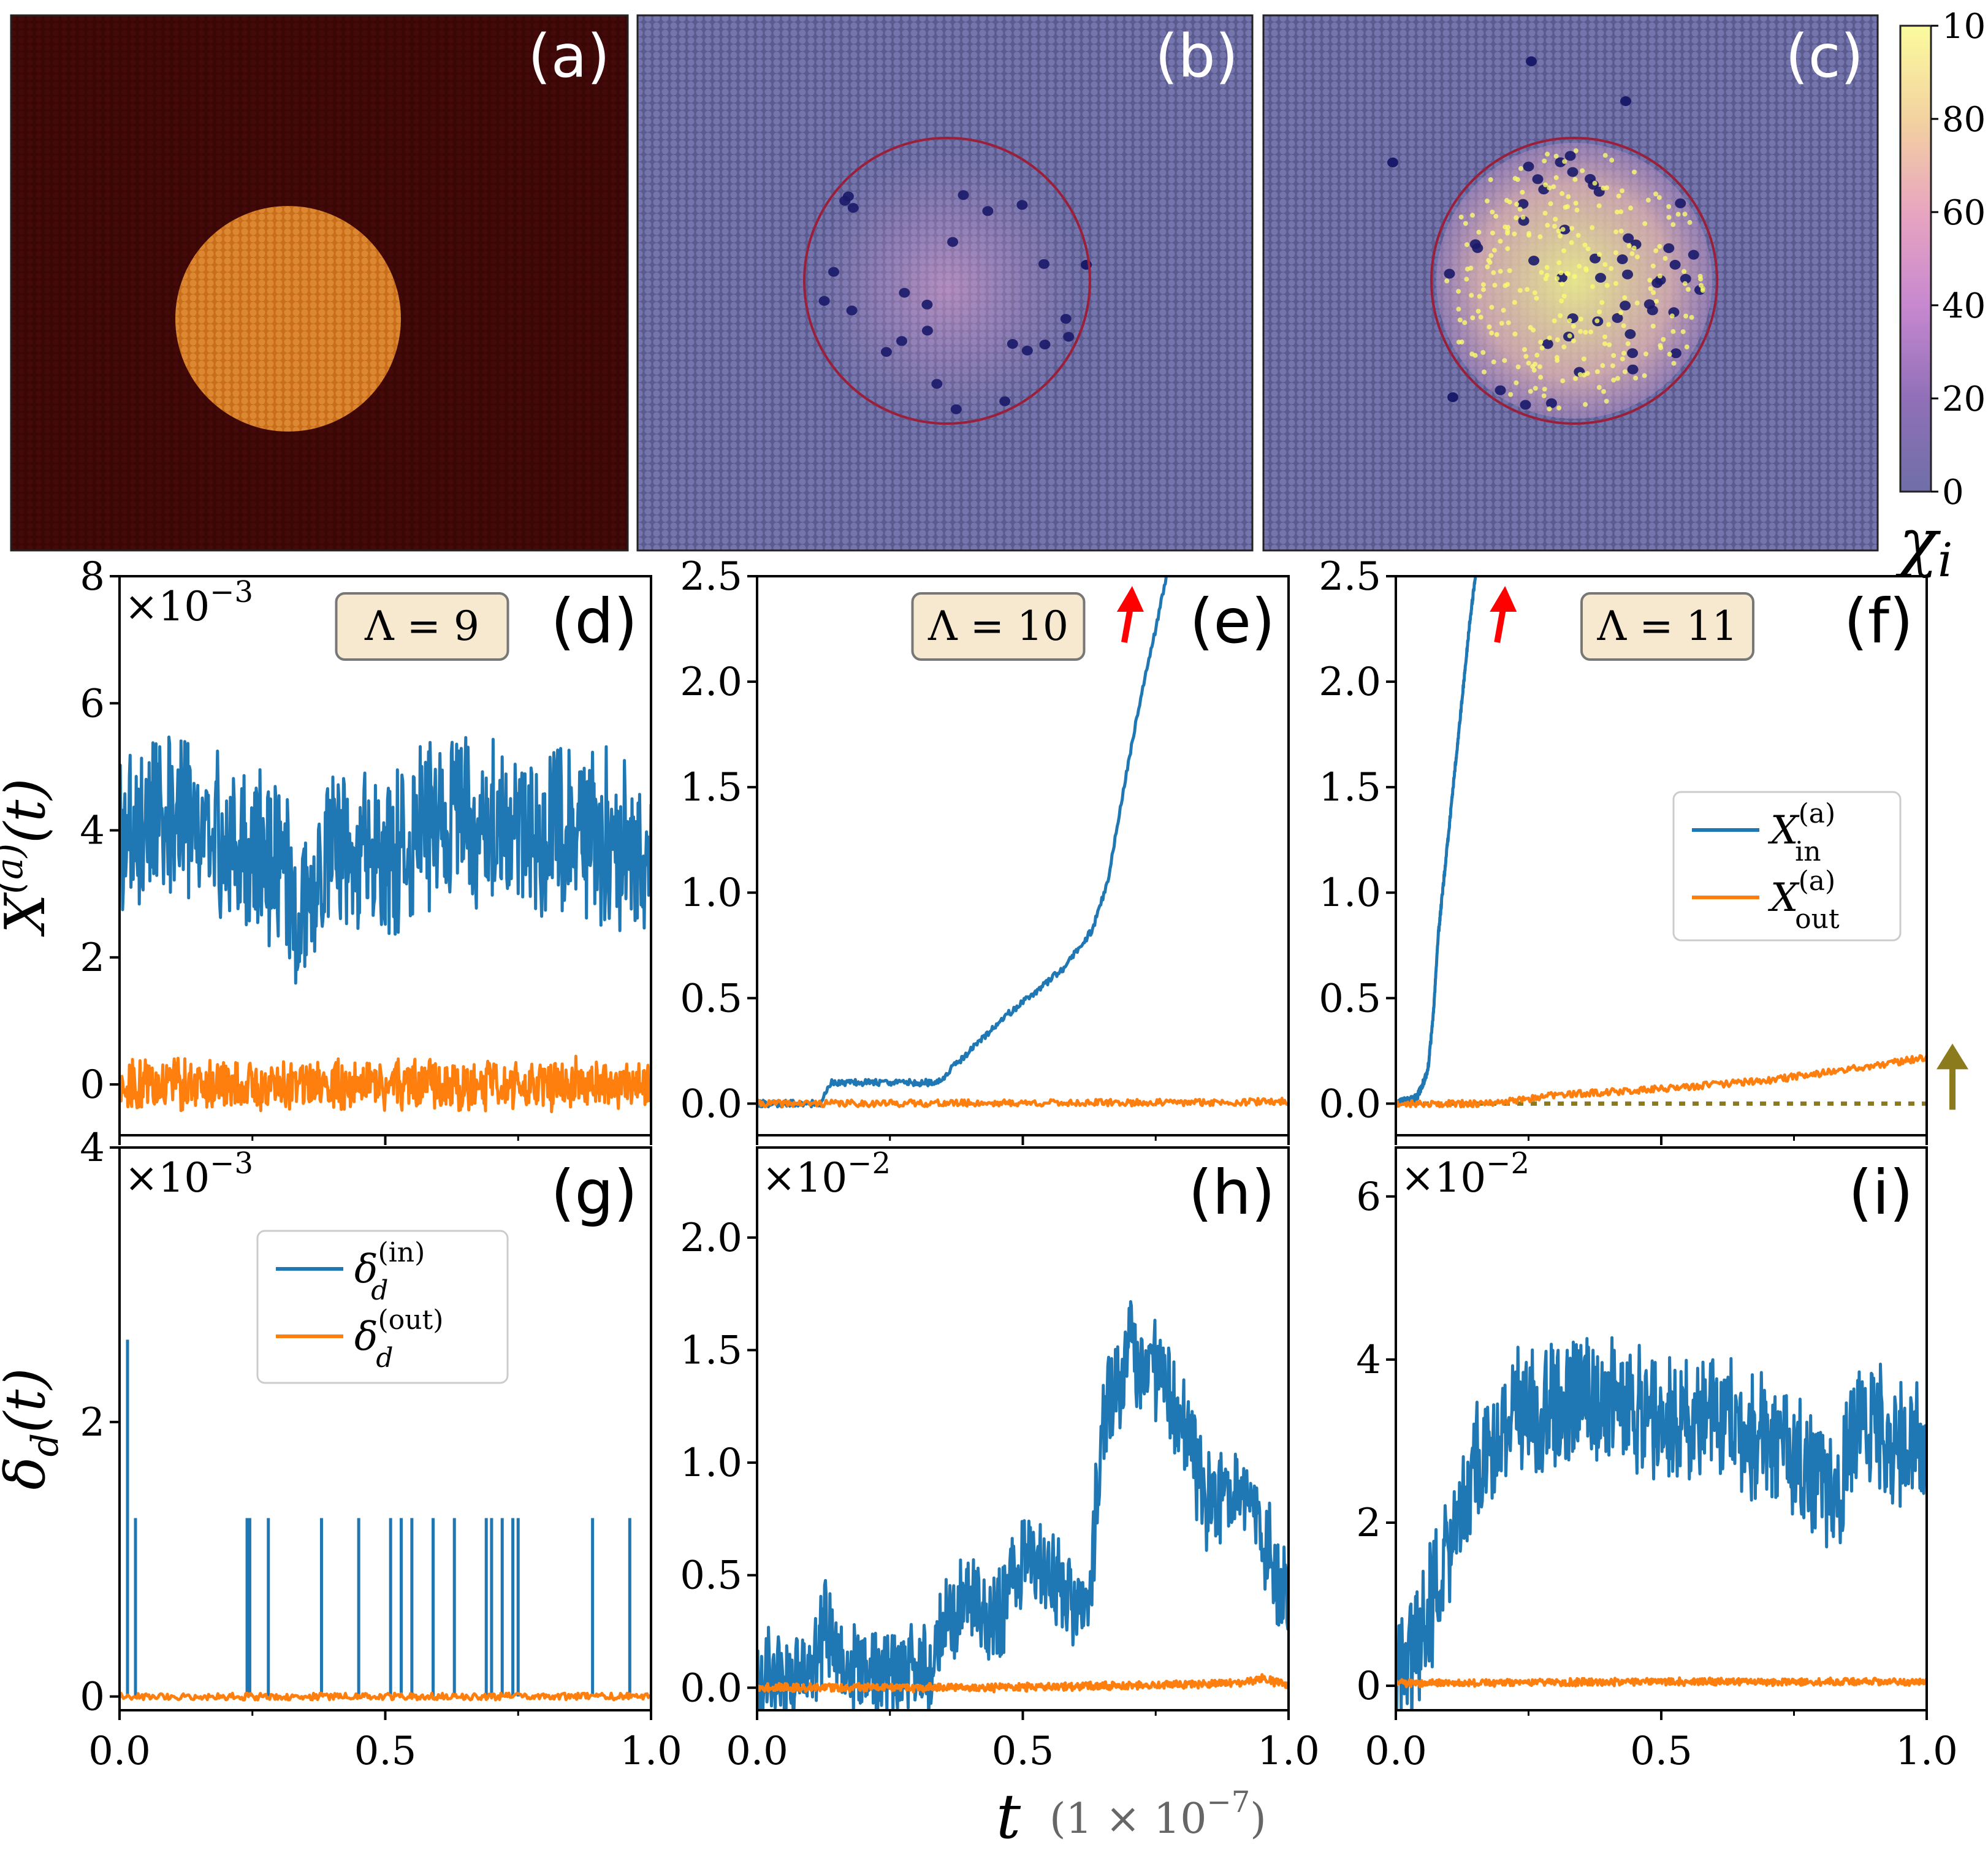  What do you see at coordinates (1574, 281) in the screenshot?
I see `boundary-circle-c` at bounding box center [1574, 281].